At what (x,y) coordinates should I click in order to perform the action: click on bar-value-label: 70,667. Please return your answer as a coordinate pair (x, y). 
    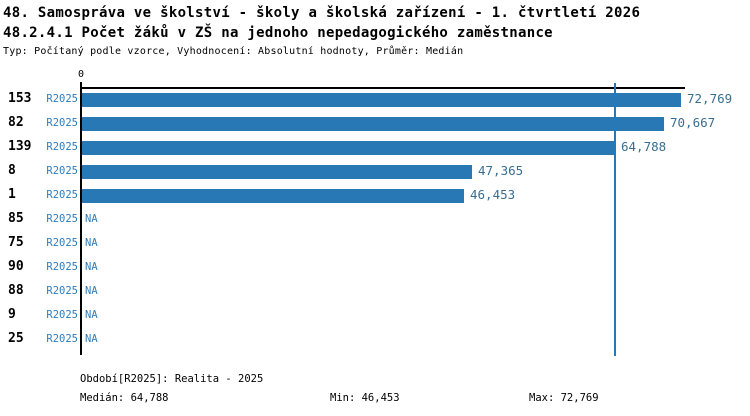
    Looking at the image, I should click on (693, 122).